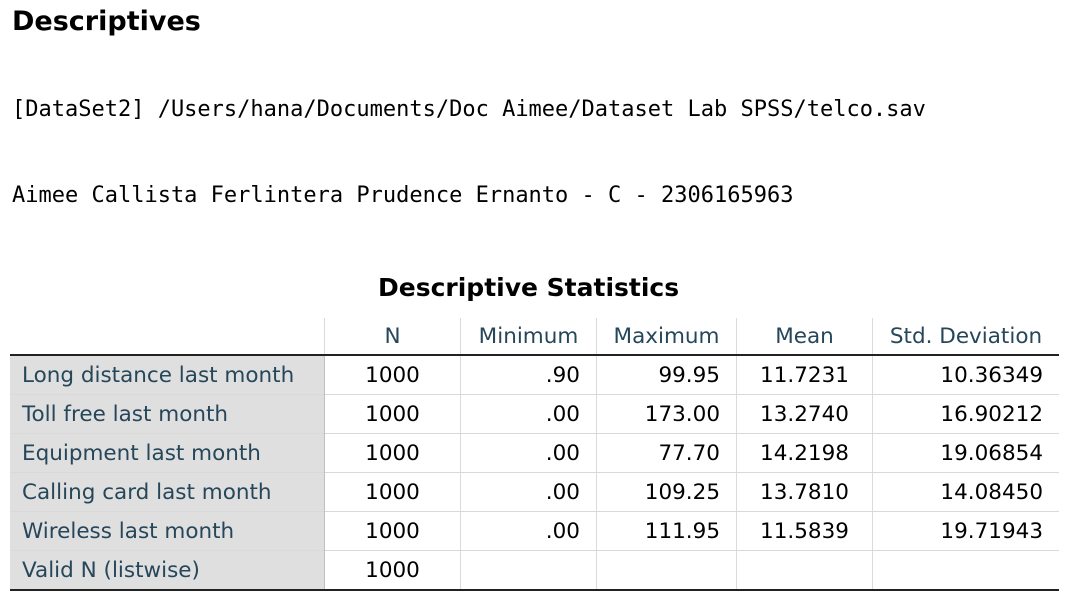  What do you see at coordinates (666, 375) in the screenshot?
I see `cell-maximum: 99.95` at bounding box center [666, 375].